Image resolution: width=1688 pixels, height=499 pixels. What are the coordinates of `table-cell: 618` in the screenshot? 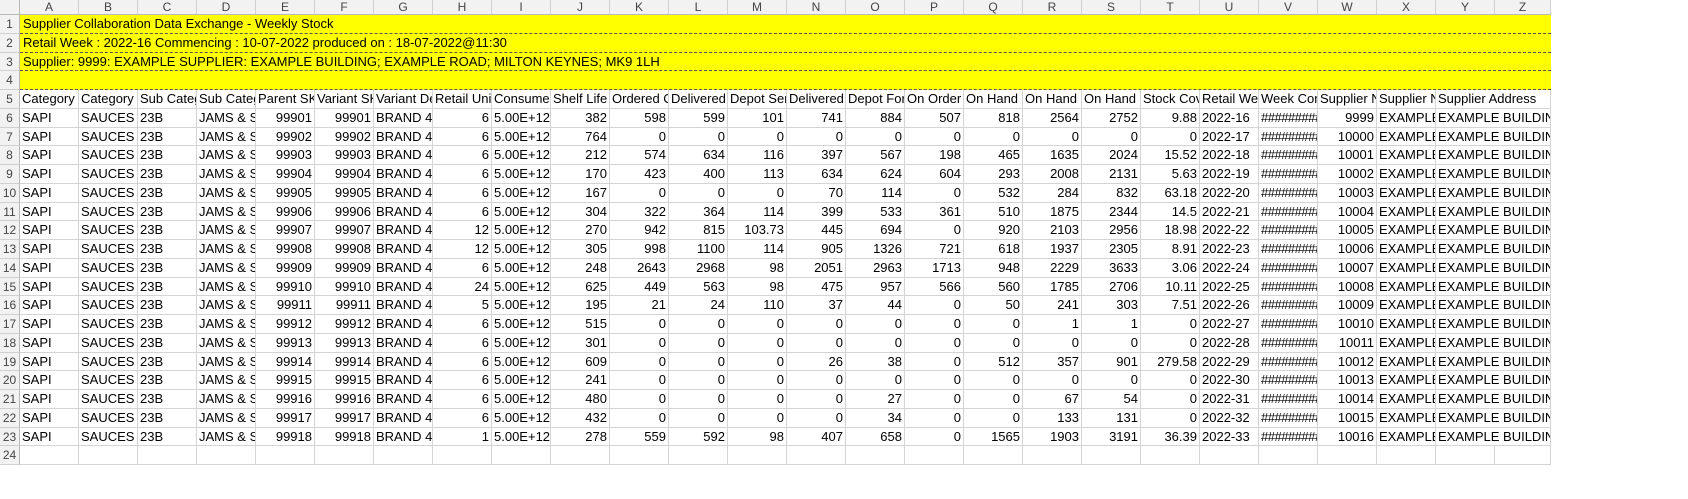 It's located at (993, 249).